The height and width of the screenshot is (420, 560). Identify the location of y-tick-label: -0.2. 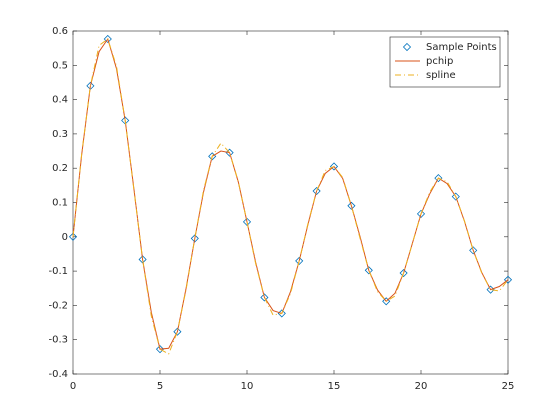
(58, 305).